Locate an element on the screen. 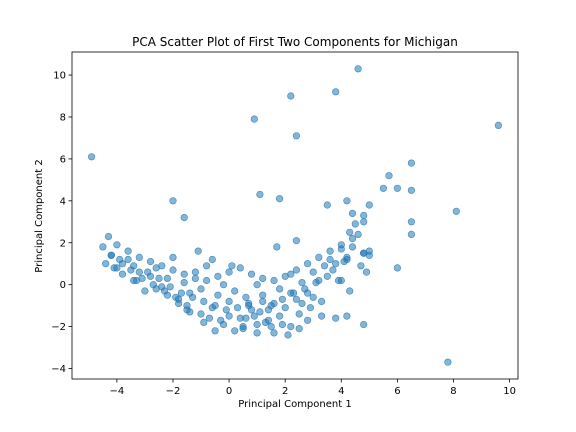 The image size is (576, 432). y-tick-label: 10 is located at coordinates (59, 76).